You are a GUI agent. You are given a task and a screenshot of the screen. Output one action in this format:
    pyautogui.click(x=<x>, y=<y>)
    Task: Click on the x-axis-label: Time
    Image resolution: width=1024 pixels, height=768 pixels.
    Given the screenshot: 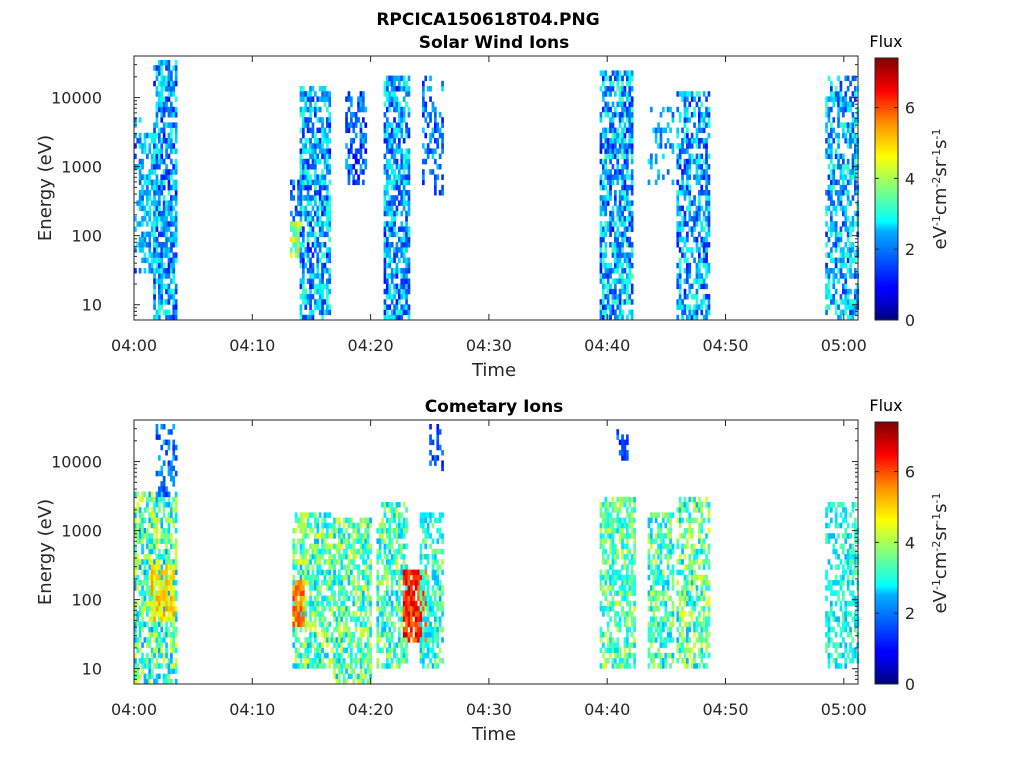 What is the action you would take?
    pyautogui.click(x=493, y=370)
    